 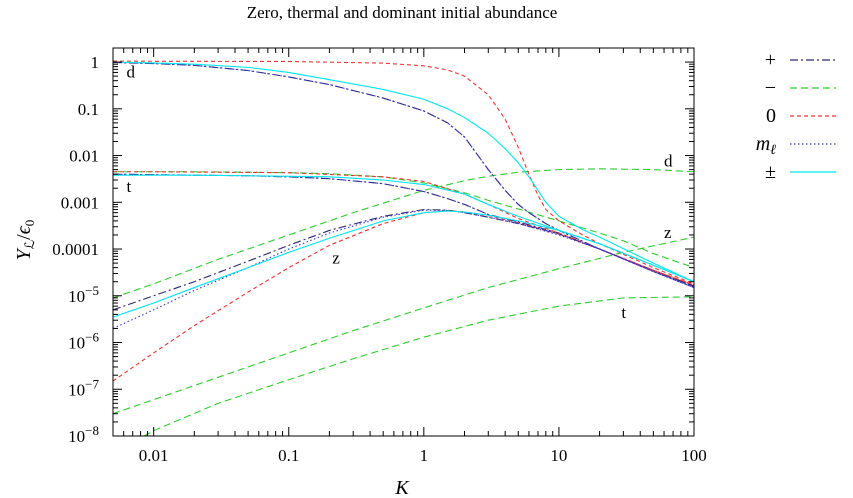 I want to click on legend-item: mℓ, so click(x=796, y=145).